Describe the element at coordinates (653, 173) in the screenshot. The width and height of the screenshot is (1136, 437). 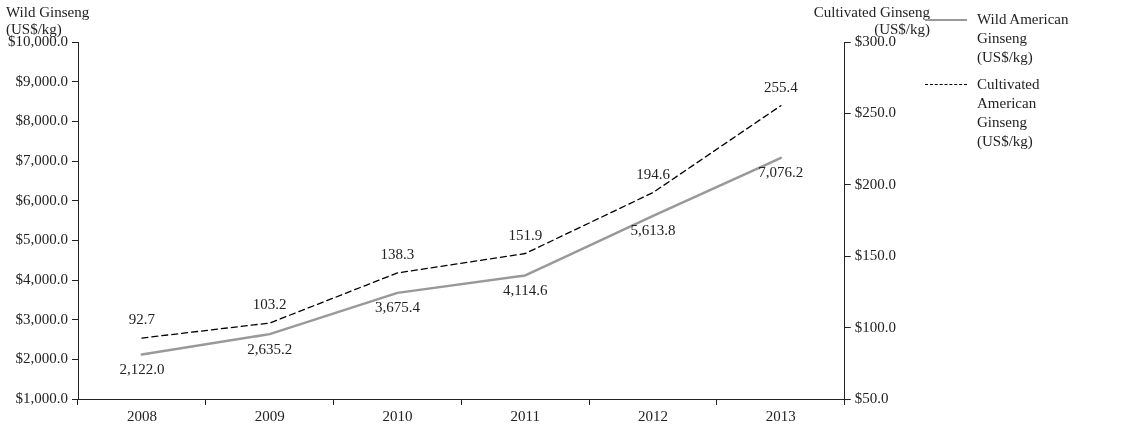
I see `data-label: 194.6` at that location.